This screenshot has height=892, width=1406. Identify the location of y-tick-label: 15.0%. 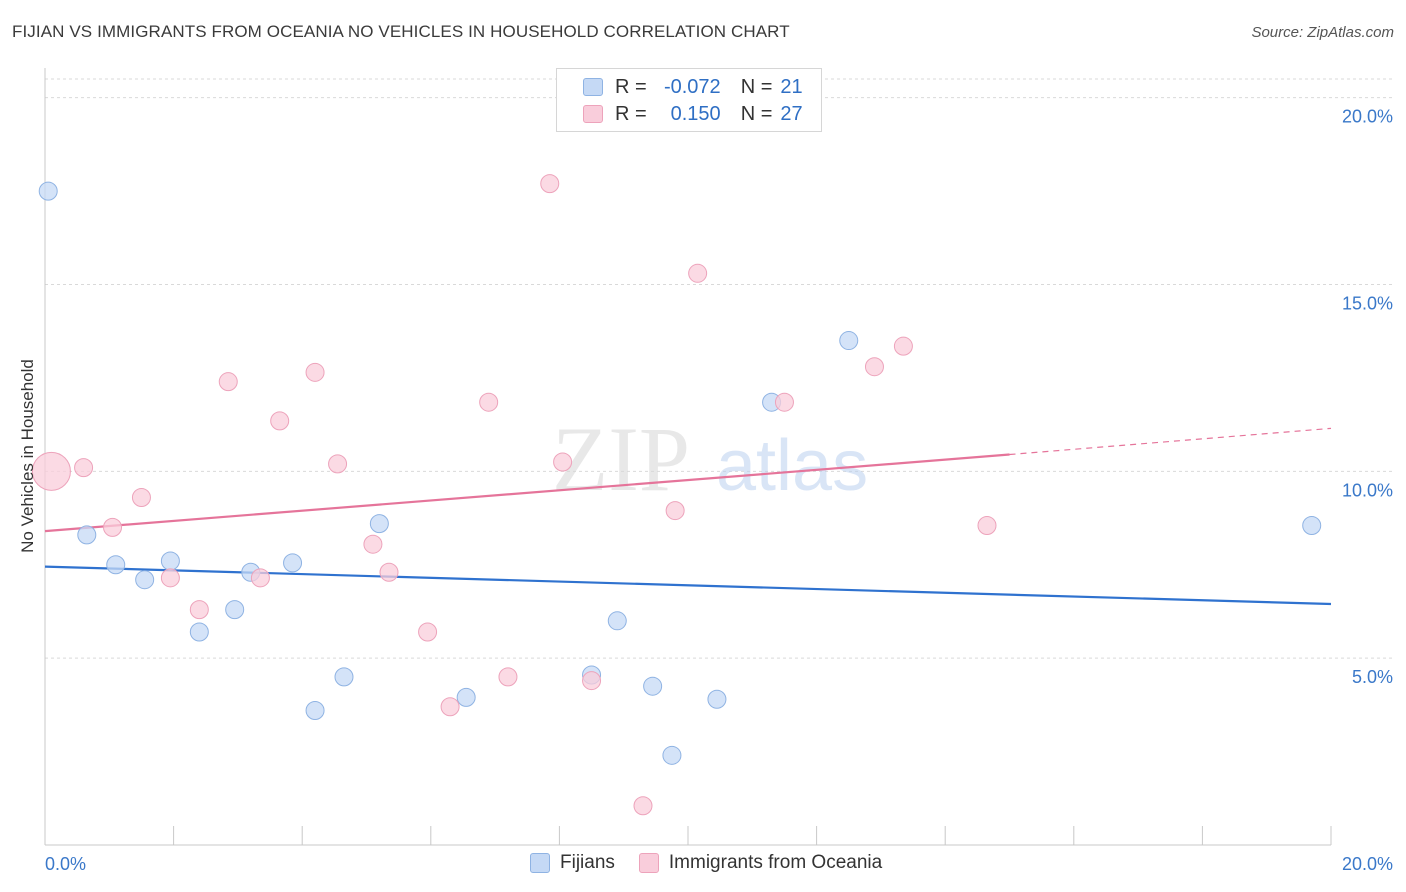
(1367, 304).